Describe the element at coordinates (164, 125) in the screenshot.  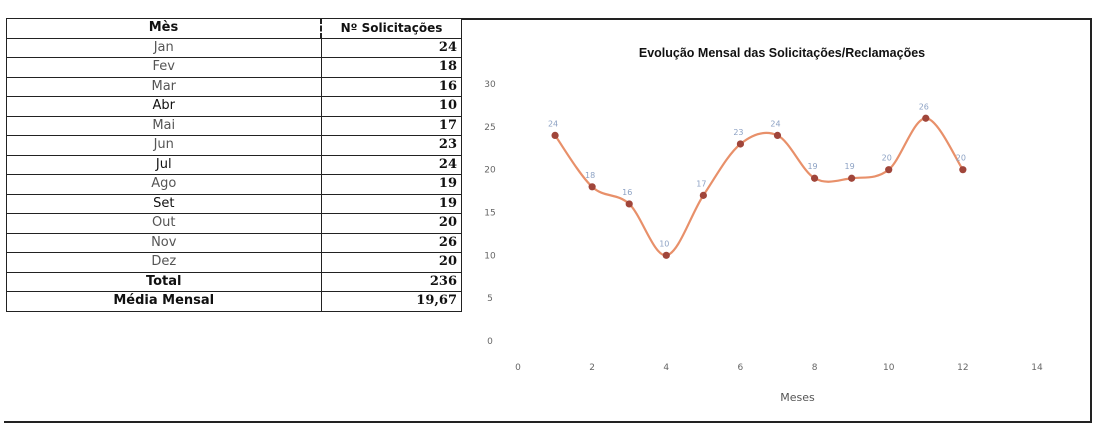
I see `month-cell: Mai` at that location.